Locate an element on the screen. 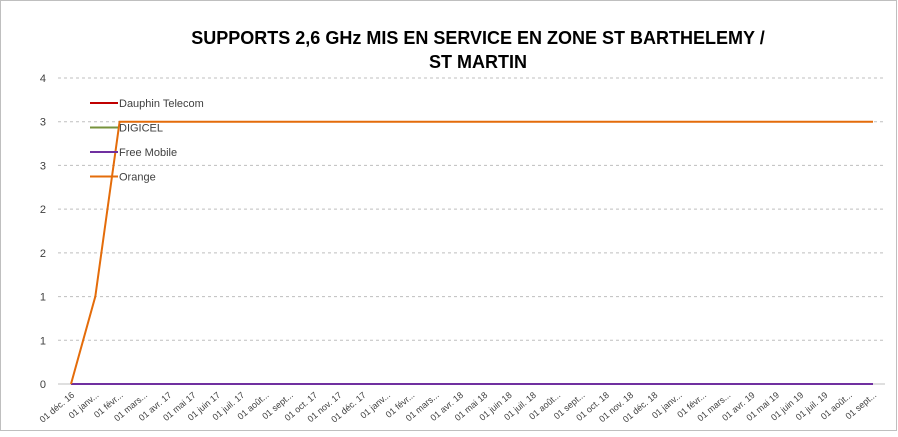 The image size is (898, 437). y-tick-label: 4 is located at coordinates (43, 79).